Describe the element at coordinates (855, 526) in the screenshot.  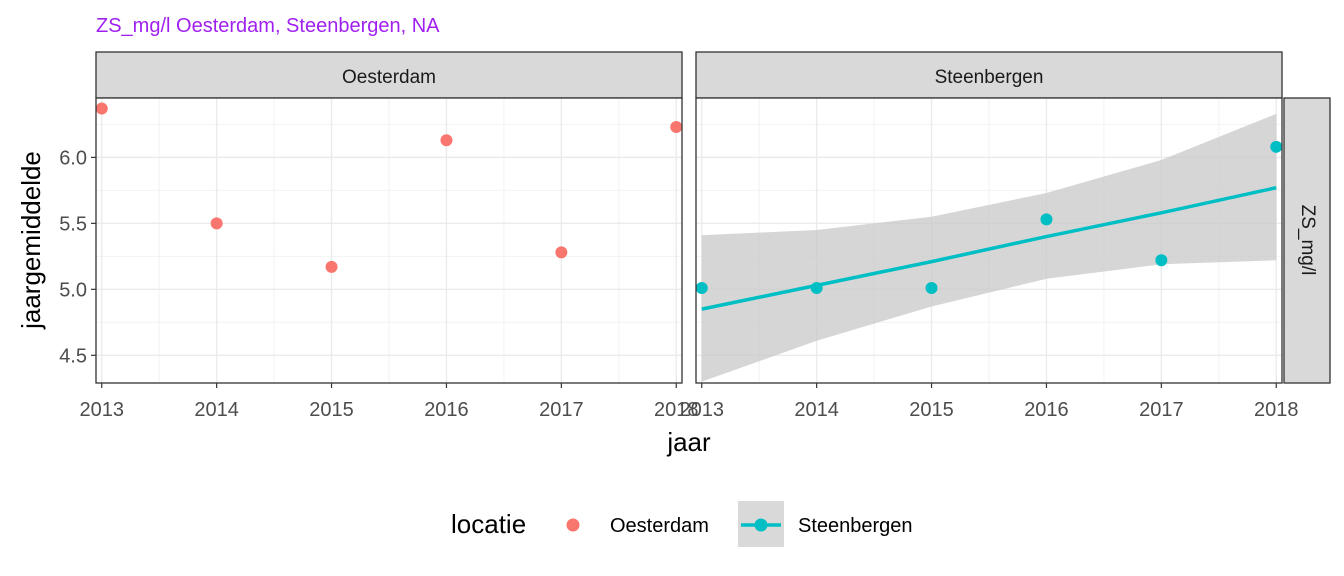
I see `legend-label-steenbergen: Steenbergen` at that location.